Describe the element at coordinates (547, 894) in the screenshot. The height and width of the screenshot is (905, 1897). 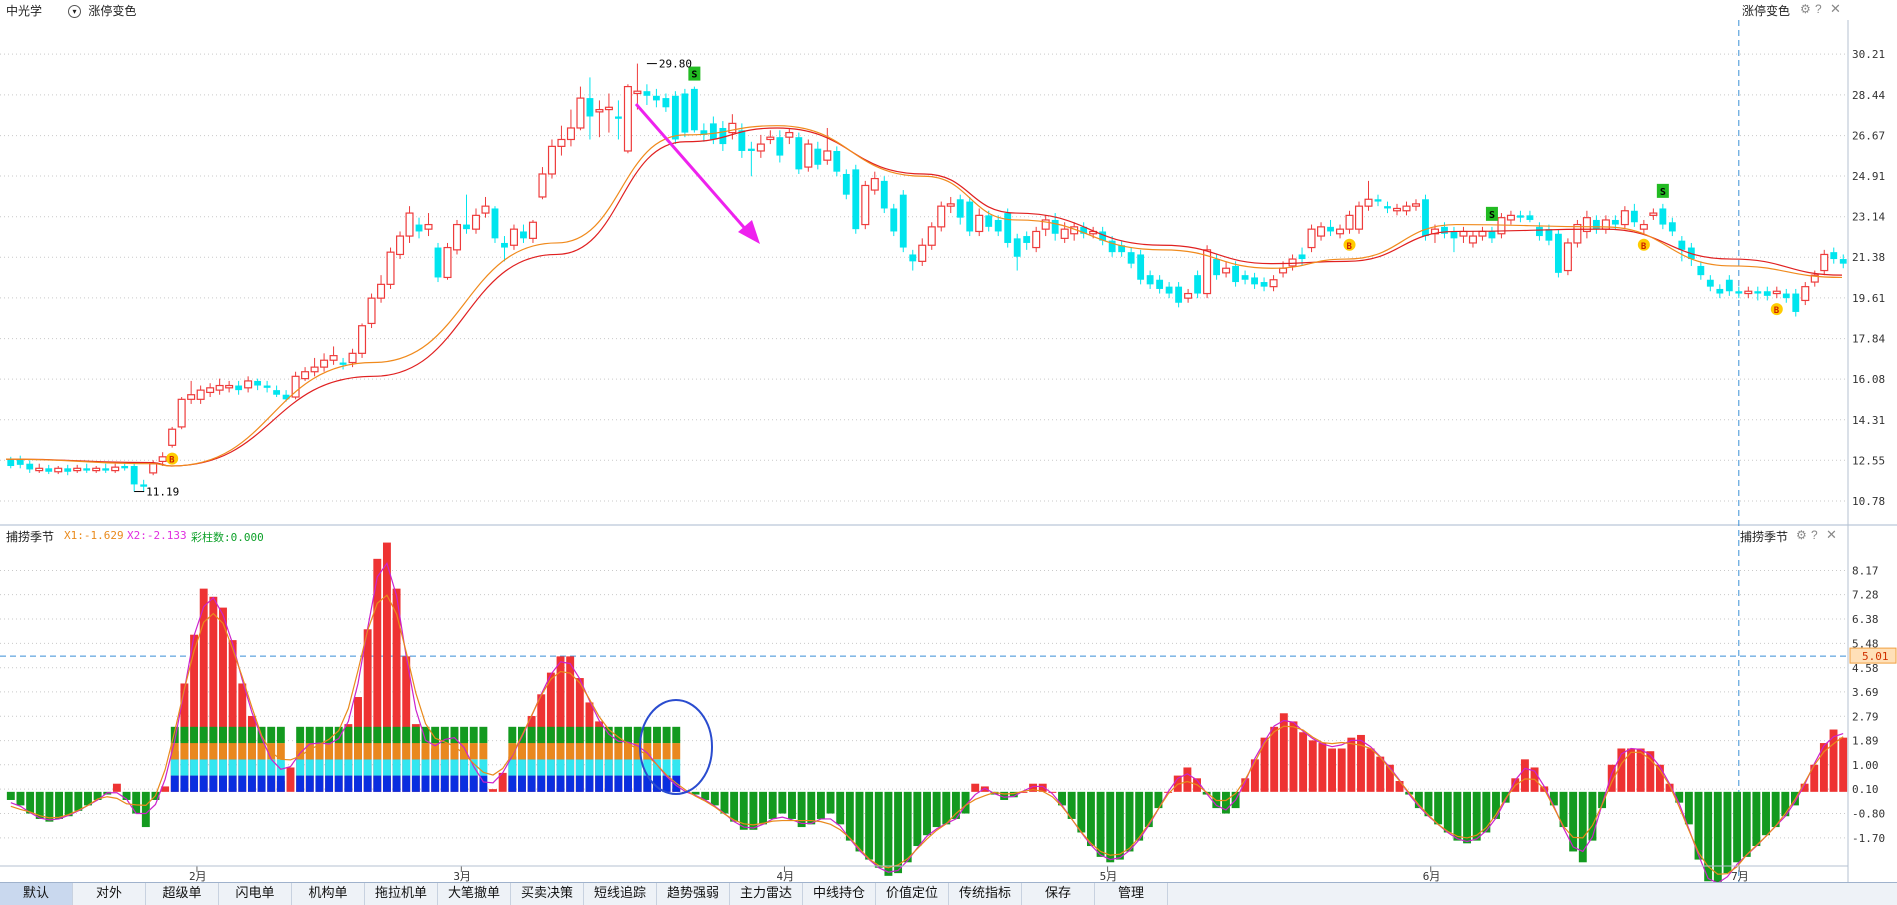
I see `tab-8: 买卖决策` at that location.